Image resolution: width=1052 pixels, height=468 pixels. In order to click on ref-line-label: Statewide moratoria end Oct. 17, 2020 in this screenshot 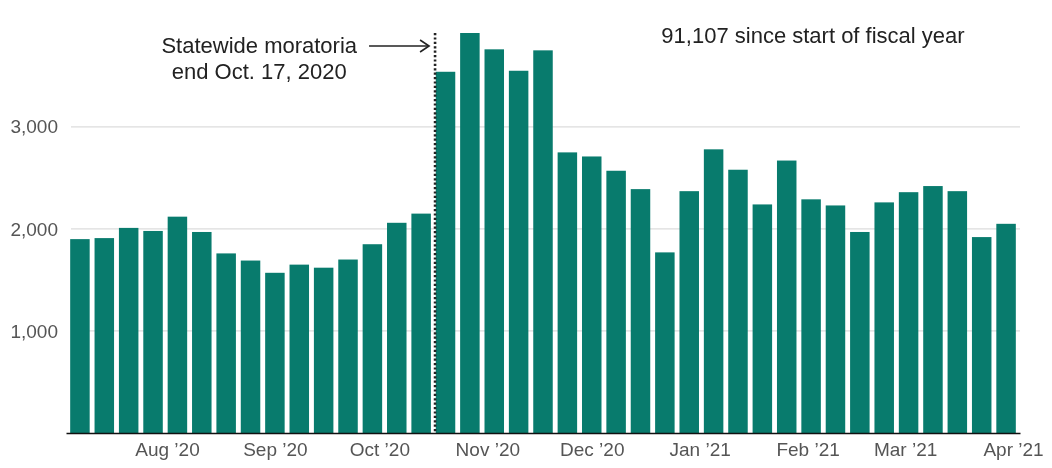, I will do `click(259, 58)`.